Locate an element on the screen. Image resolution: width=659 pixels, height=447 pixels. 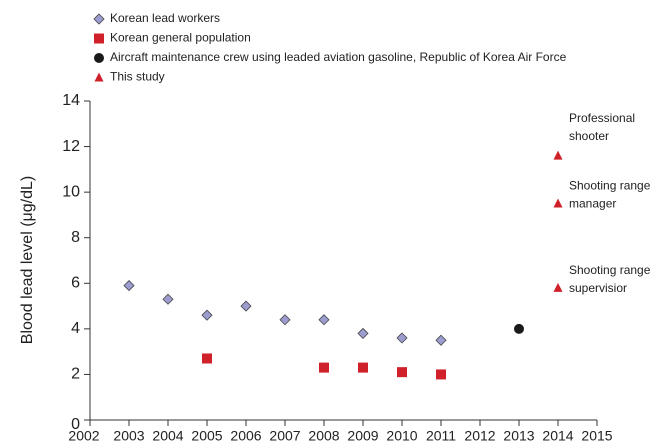
x-tick-label: 2004 is located at coordinates (167, 436).